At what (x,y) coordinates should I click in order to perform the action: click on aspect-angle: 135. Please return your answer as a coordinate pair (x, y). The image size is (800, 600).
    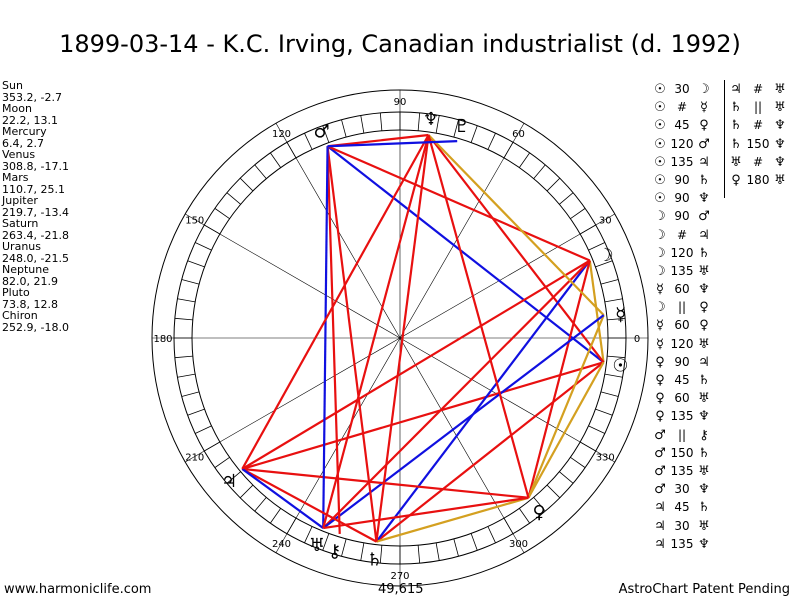
    Looking at the image, I should click on (682, 543).